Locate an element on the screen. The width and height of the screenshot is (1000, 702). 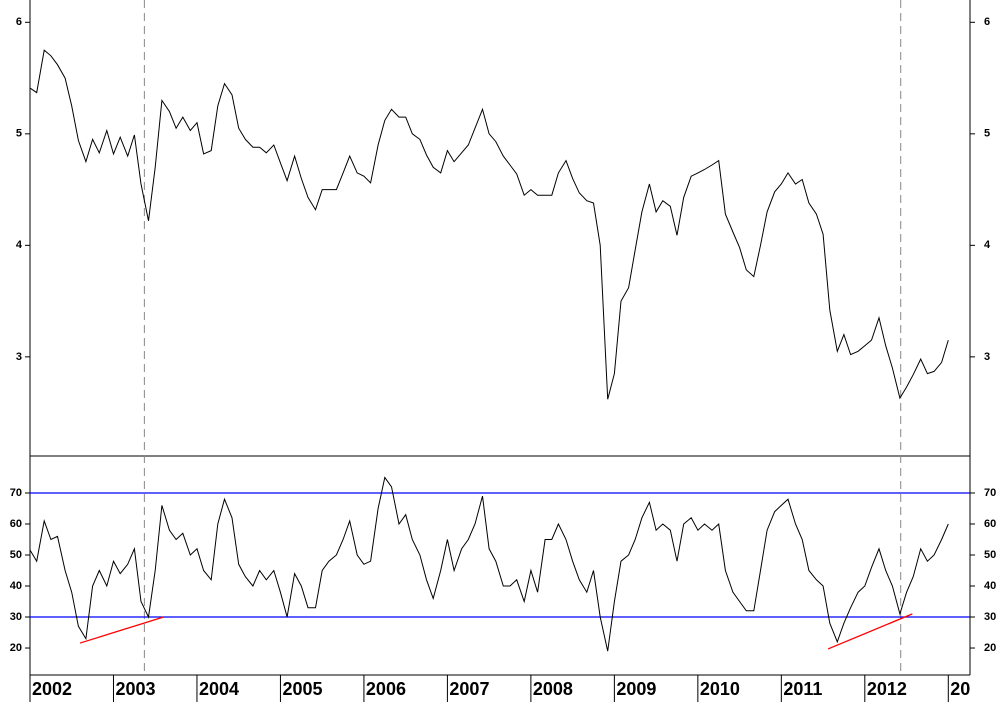
x-tick-label: 2003 is located at coordinates (135, 689).